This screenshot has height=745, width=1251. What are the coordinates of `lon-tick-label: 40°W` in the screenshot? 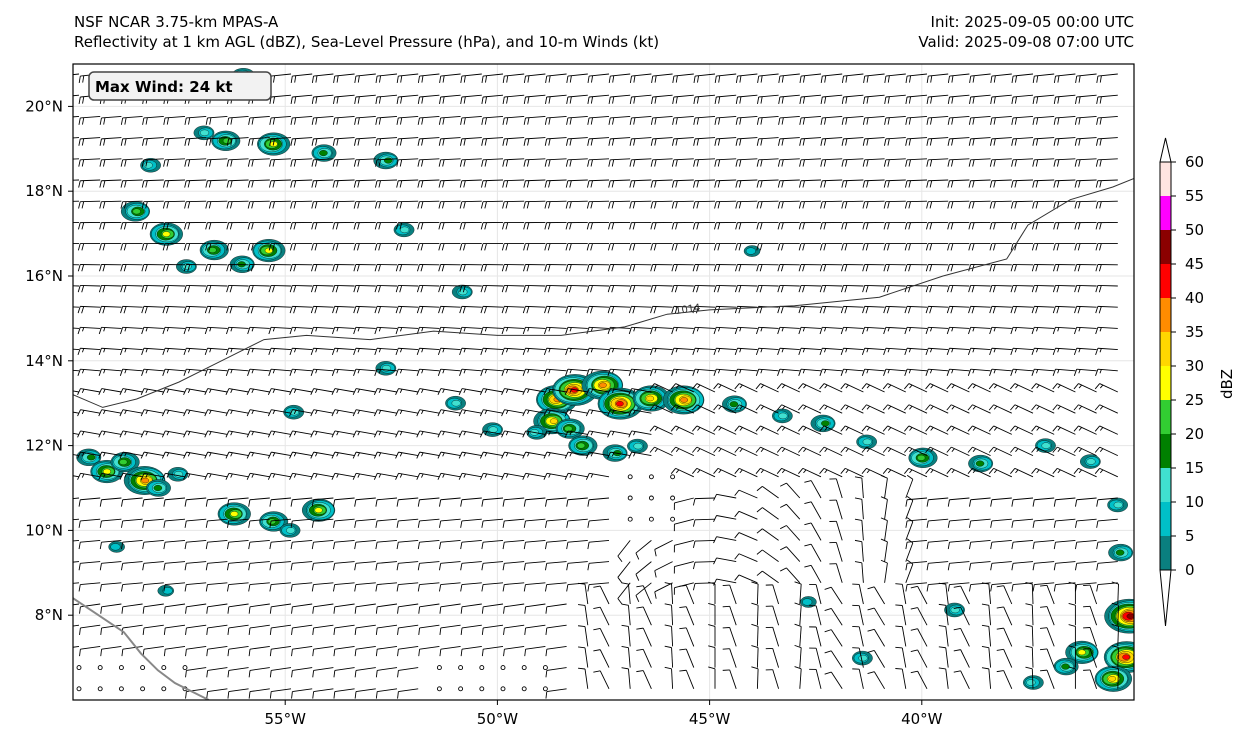 It's located at (922, 719).